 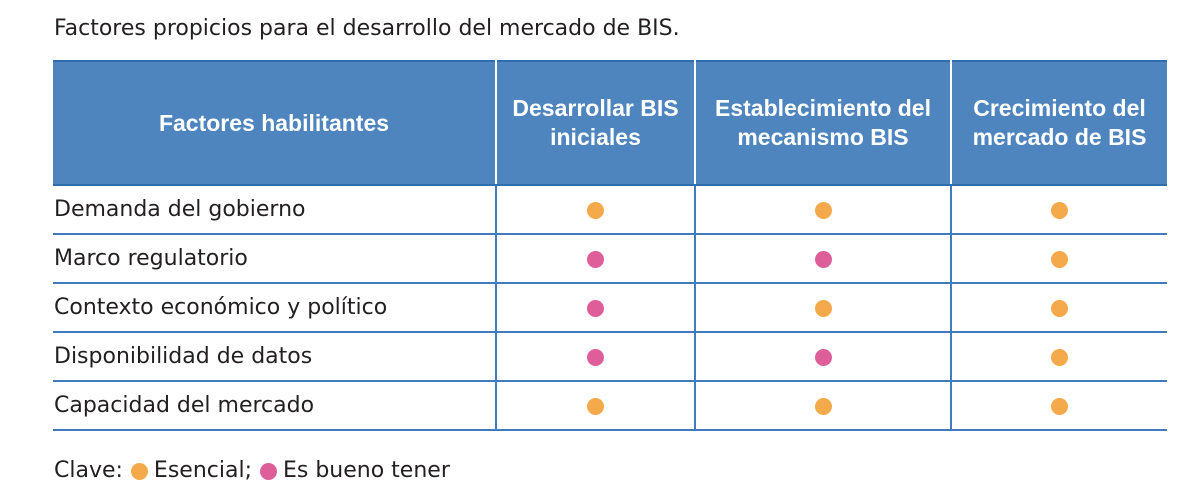 What do you see at coordinates (268, 471) in the screenshot?
I see `legend-nice-to-have-dot-icon` at bounding box center [268, 471].